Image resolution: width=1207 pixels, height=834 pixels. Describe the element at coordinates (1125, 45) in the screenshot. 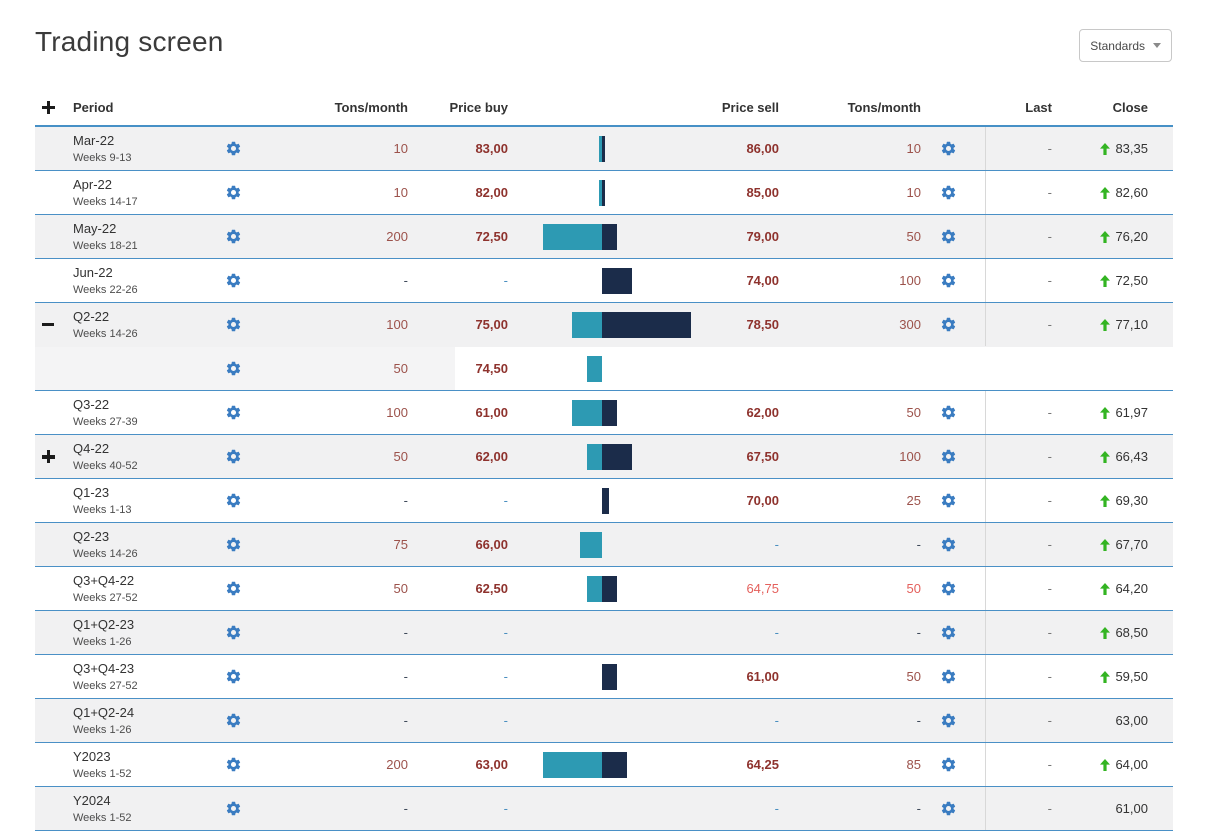

I see `standards-dropdown: Standards` at that location.